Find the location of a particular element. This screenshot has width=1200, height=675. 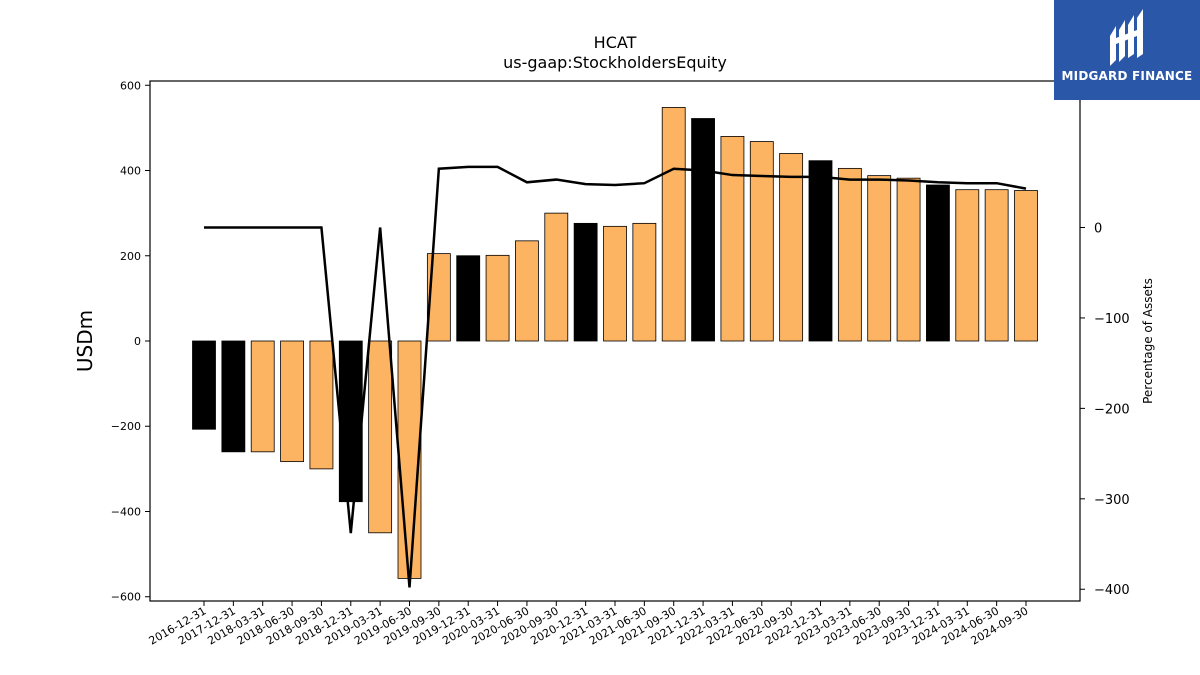

y2-axis-label: Percentage of Assets is located at coordinates (1148, 341).